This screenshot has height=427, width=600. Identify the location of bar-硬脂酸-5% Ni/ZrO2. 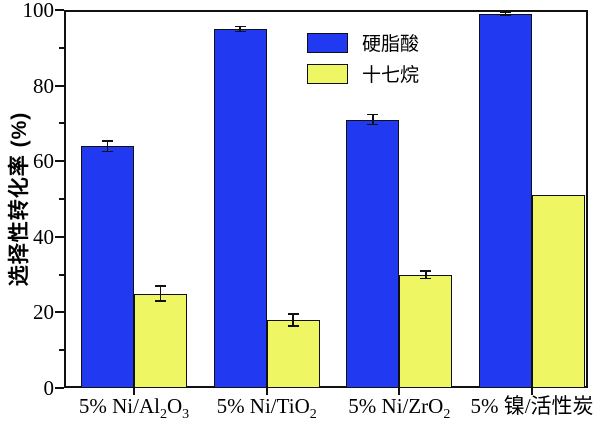
(373, 253).